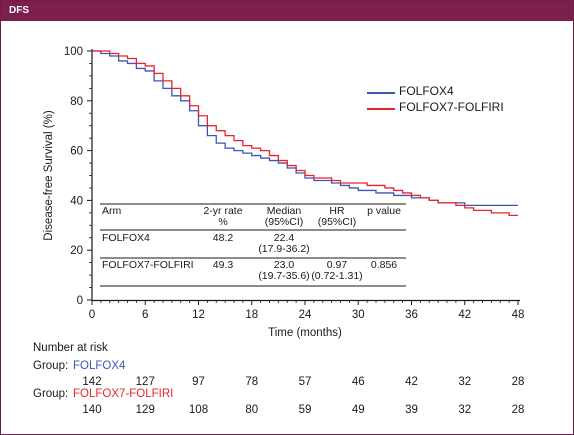 The width and height of the screenshot is (574, 435). Describe the element at coordinates (51, 394) in the screenshot. I see `risk-group-prefix-2: Group:` at that location.